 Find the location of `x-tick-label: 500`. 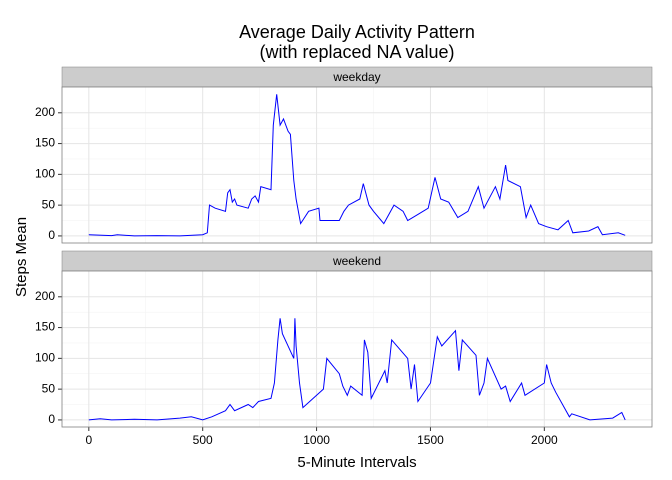

x-tick-label: 500 is located at coordinates (203, 440).